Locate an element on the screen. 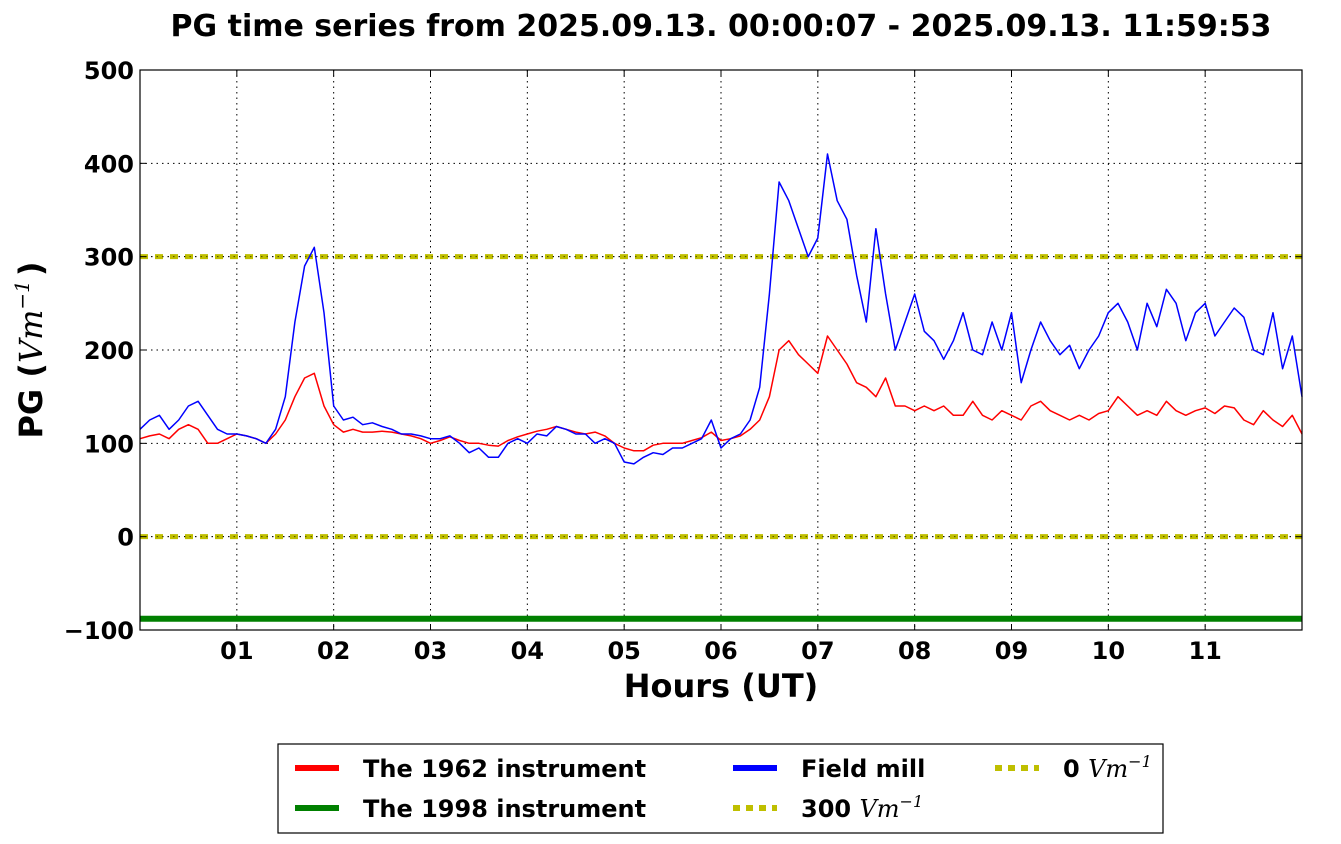 This screenshot has width=1341, height=844. y-tick-label: 100 is located at coordinates (109, 444).